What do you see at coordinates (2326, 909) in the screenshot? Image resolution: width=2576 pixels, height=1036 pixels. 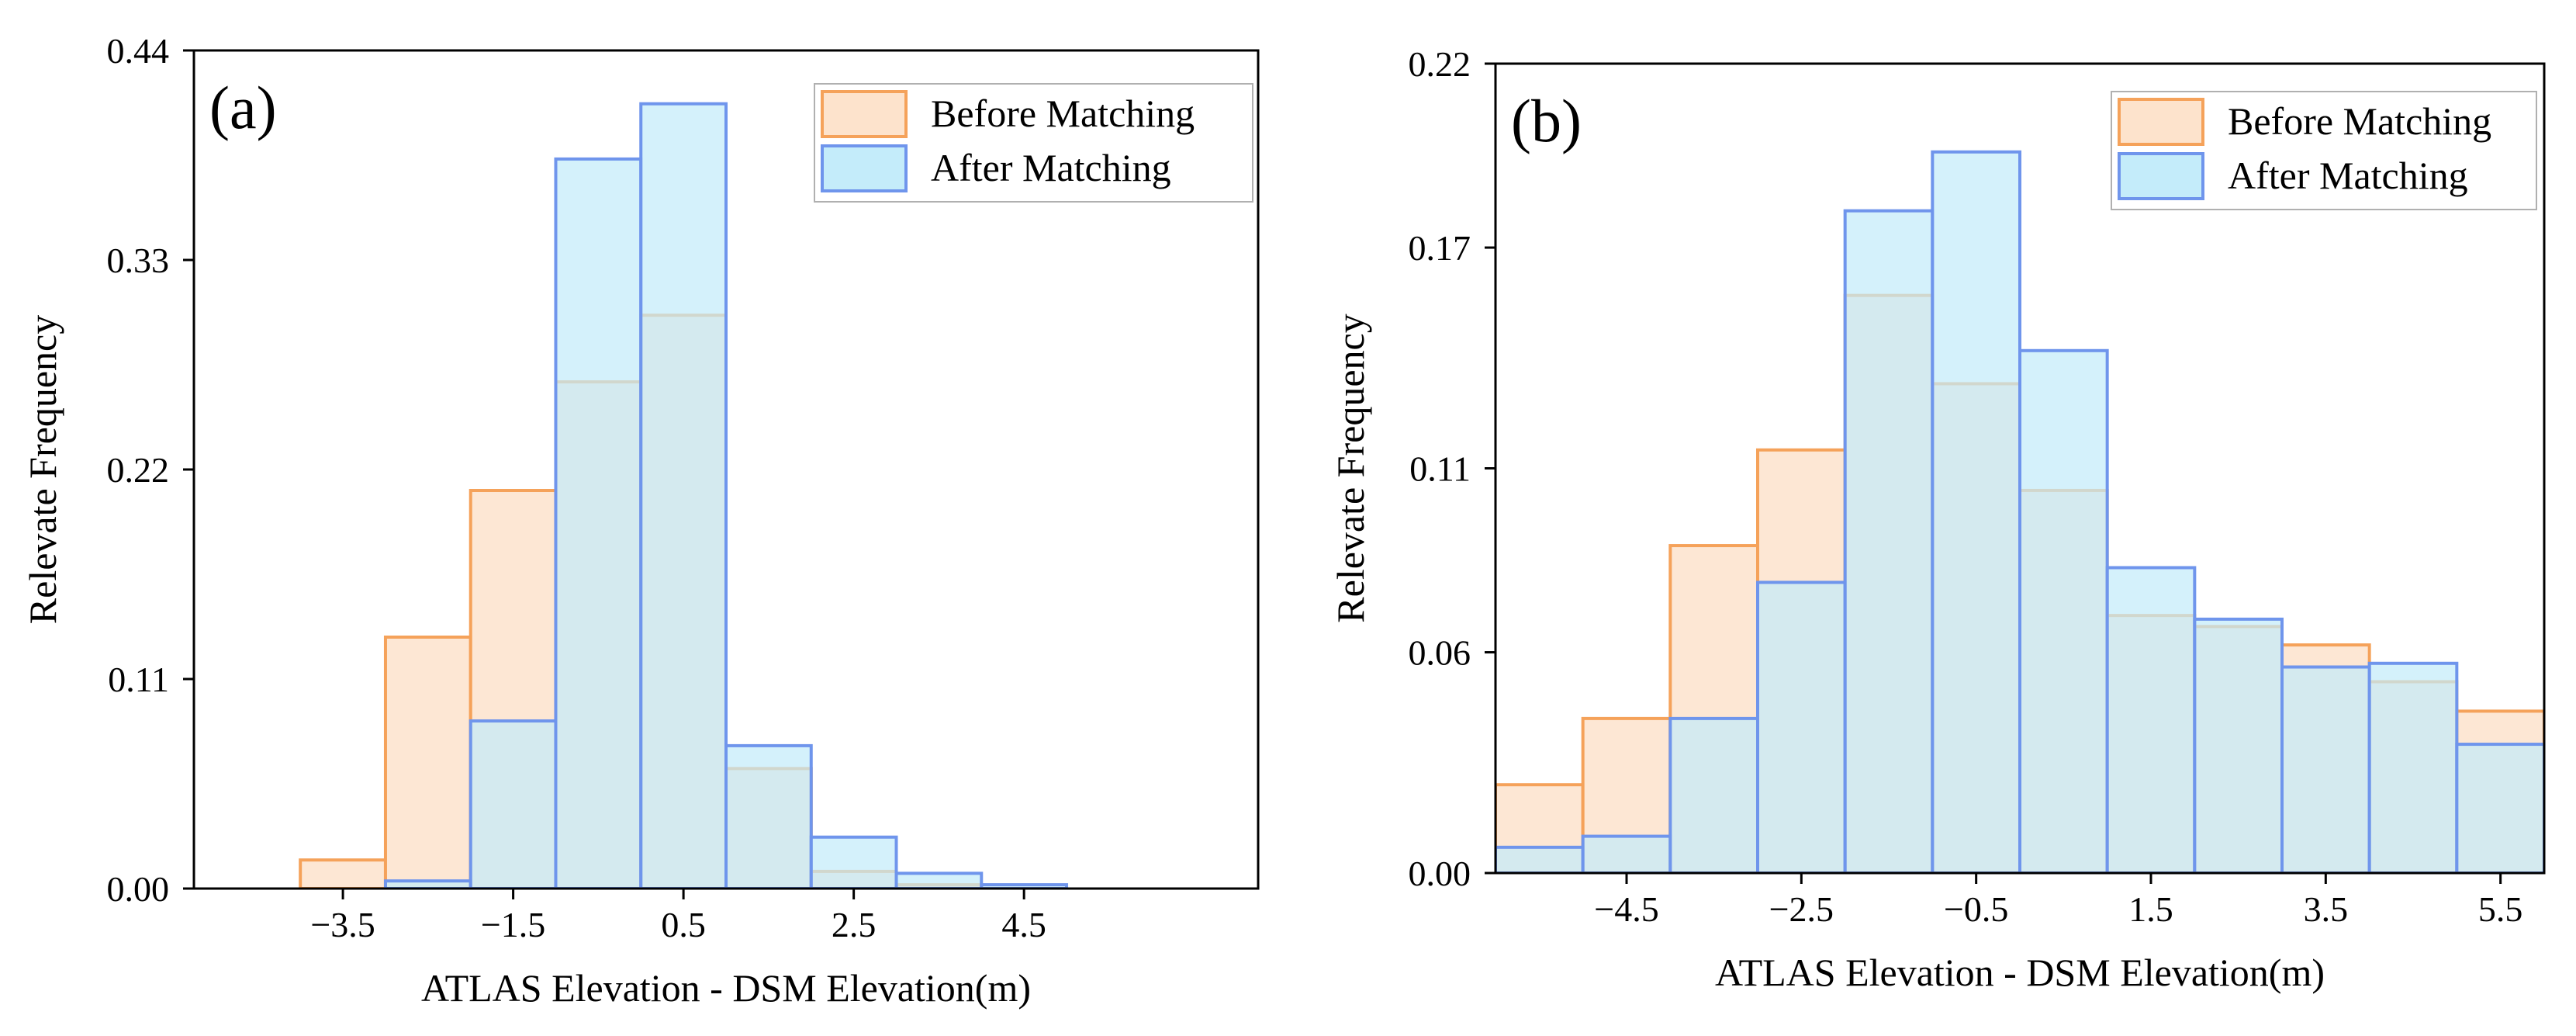 I see `x-tick-label: 3.5` at bounding box center [2326, 909].